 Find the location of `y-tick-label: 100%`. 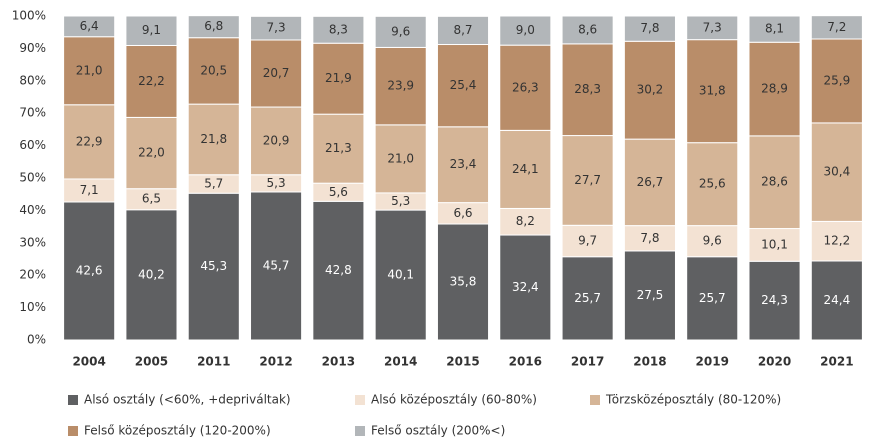

y-tick-label: 100% is located at coordinates (29, 16).